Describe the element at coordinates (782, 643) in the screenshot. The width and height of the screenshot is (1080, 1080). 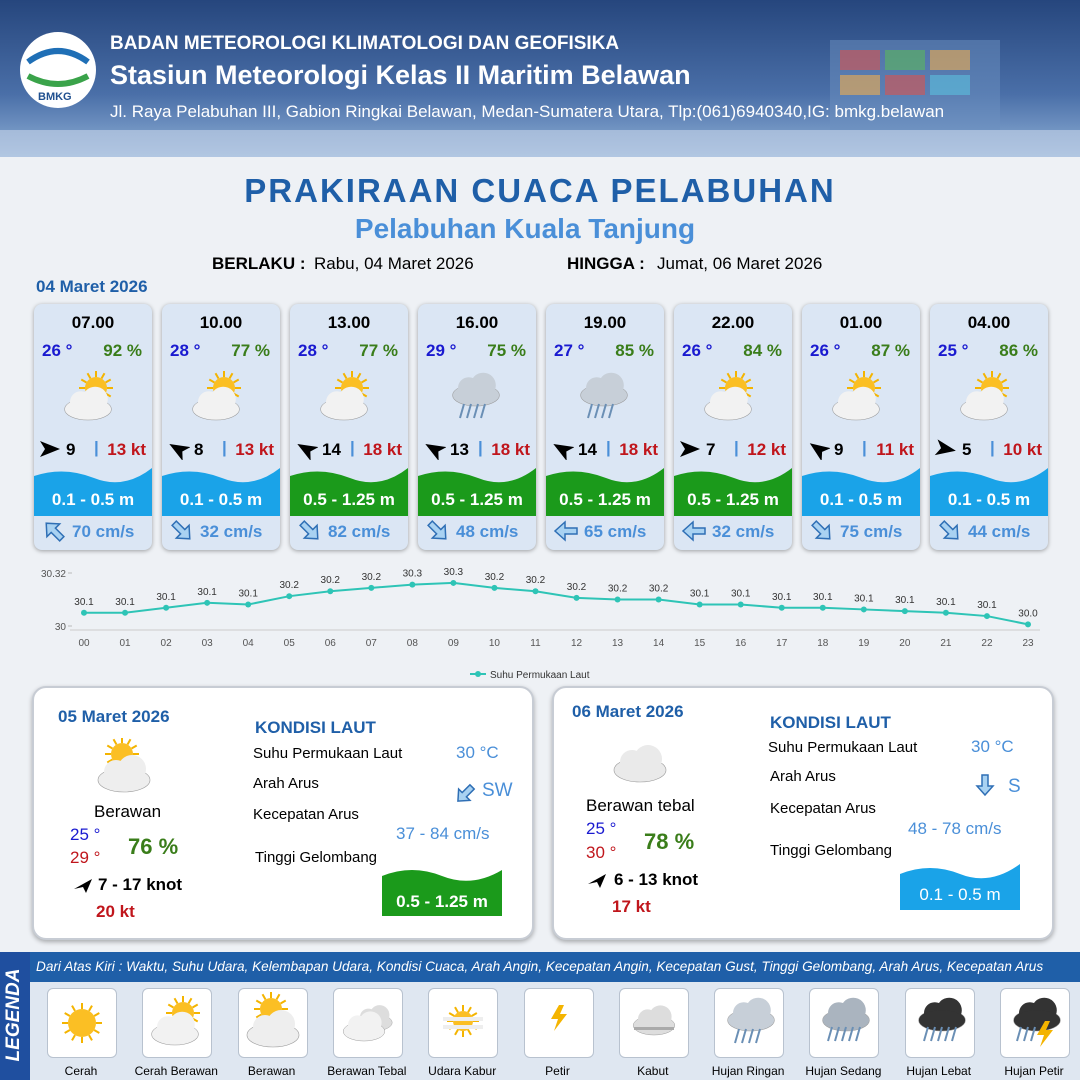
I see `x-tick-label: 17` at that location.